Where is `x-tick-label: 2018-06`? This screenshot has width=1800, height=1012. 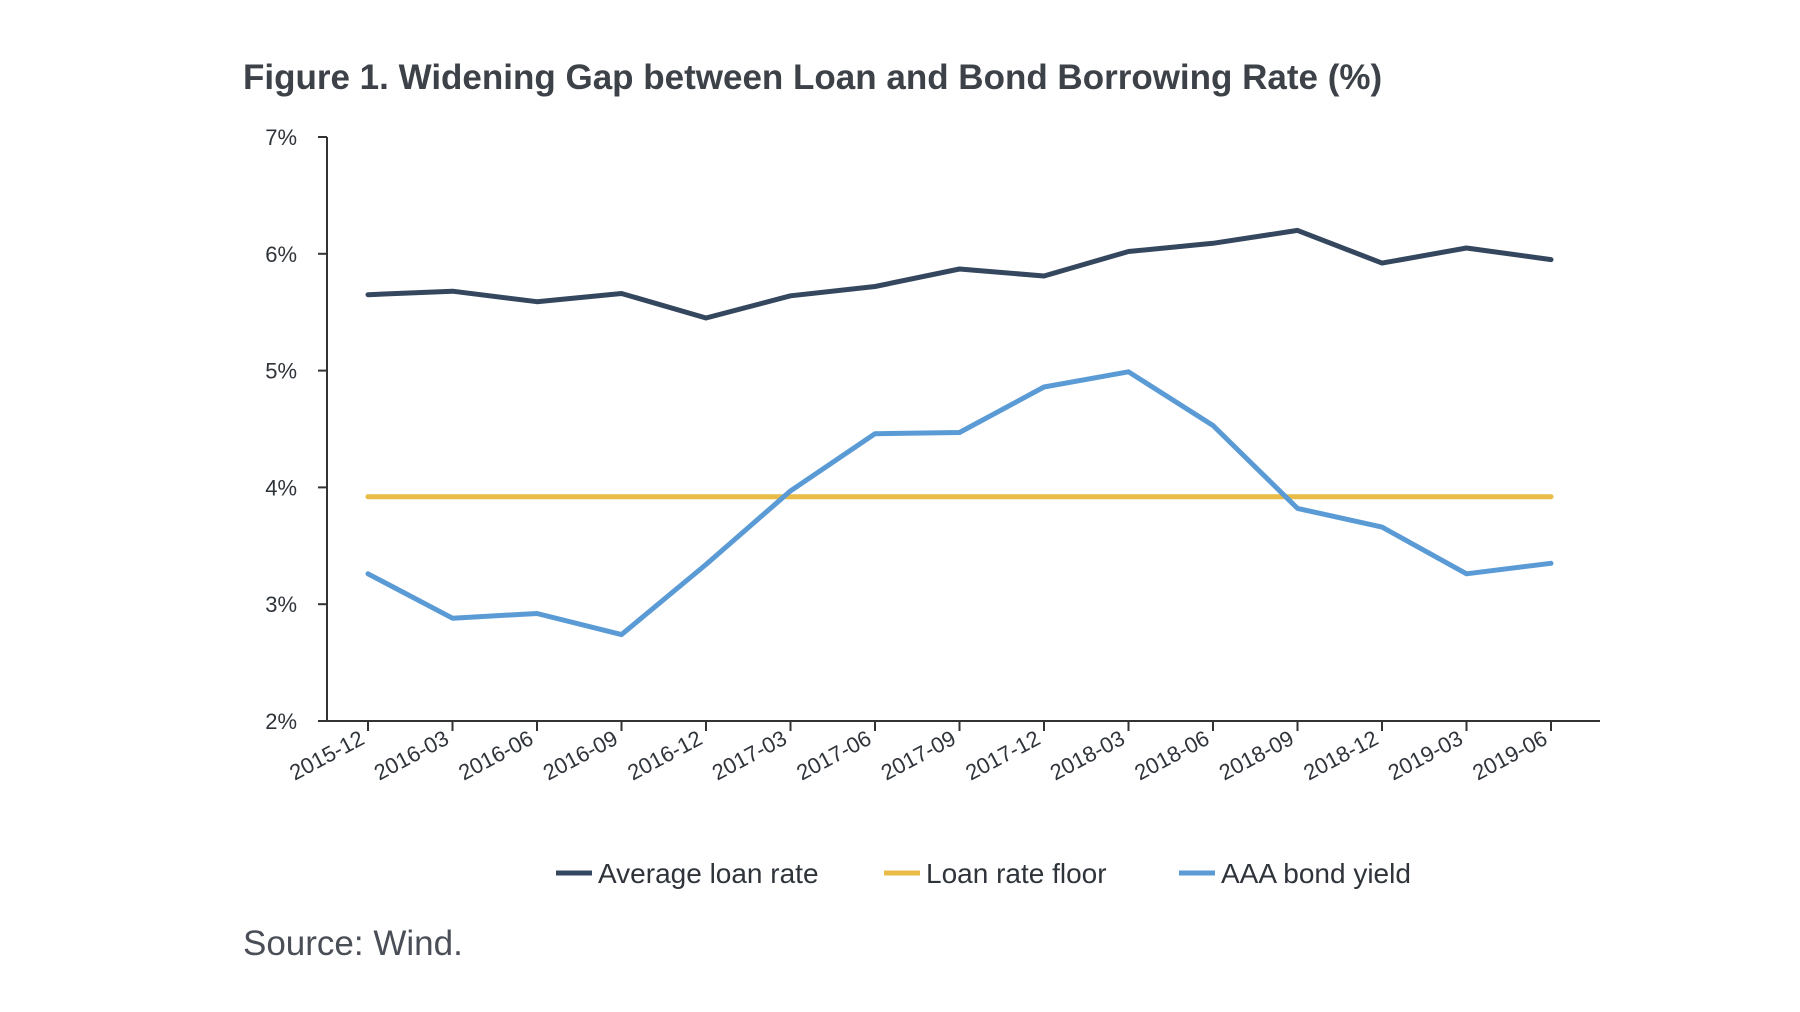
x-tick-label: 2018-06 is located at coordinates (1171, 755).